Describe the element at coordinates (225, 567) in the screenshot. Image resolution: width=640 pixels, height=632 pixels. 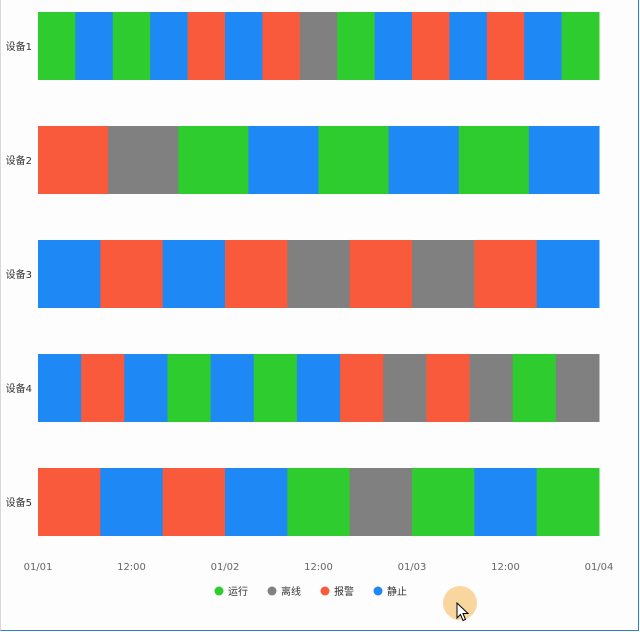
I see `x-tick-label: 01/02` at that location.